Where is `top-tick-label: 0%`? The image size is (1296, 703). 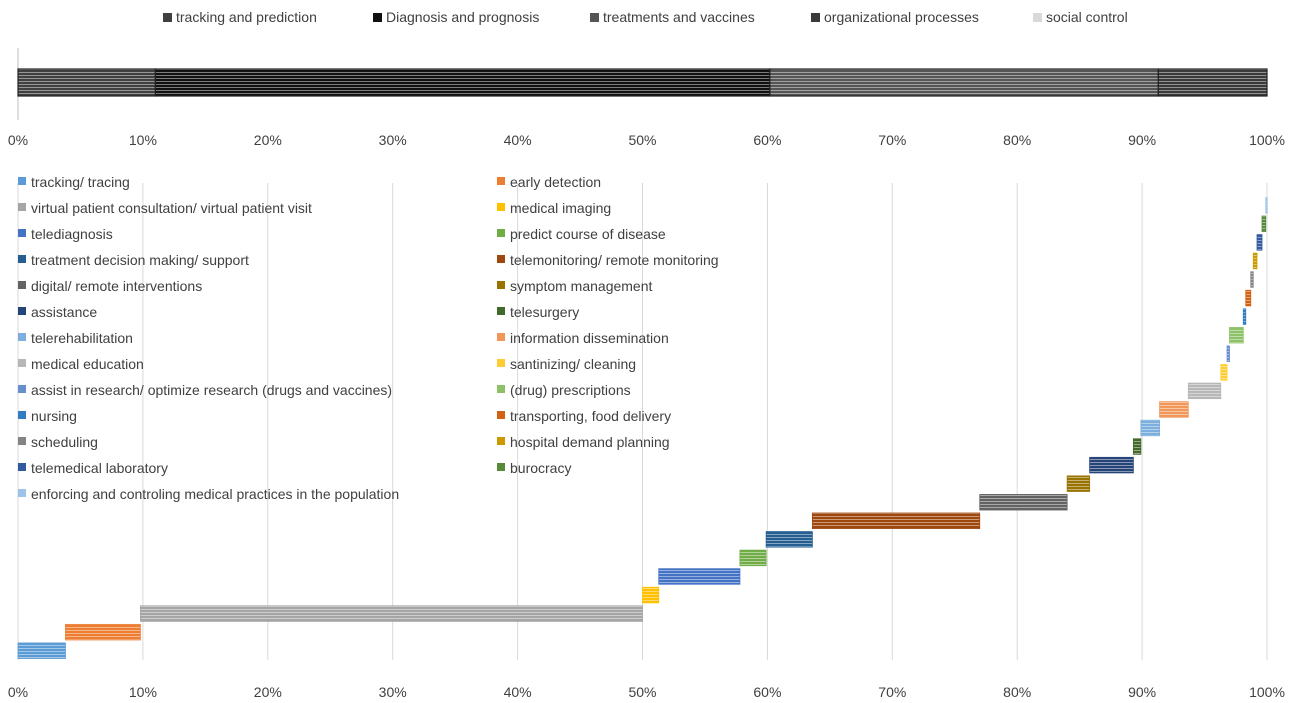 top-tick-label: 0% is located at coordinates (18, 140).